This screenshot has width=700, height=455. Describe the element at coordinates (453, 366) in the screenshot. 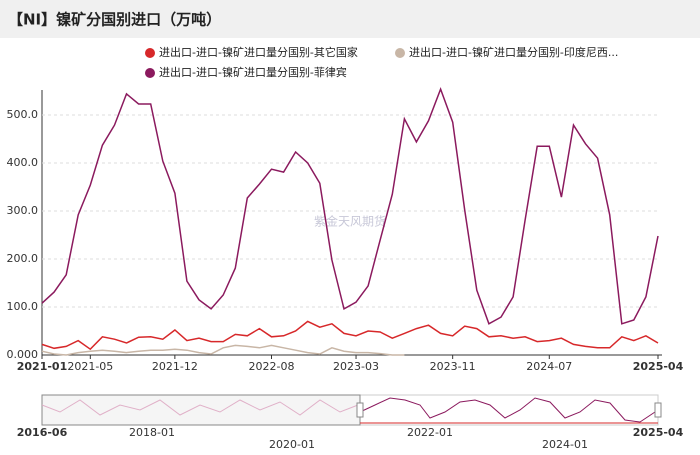

I see `x-tick-label: 2023-11` at that location.